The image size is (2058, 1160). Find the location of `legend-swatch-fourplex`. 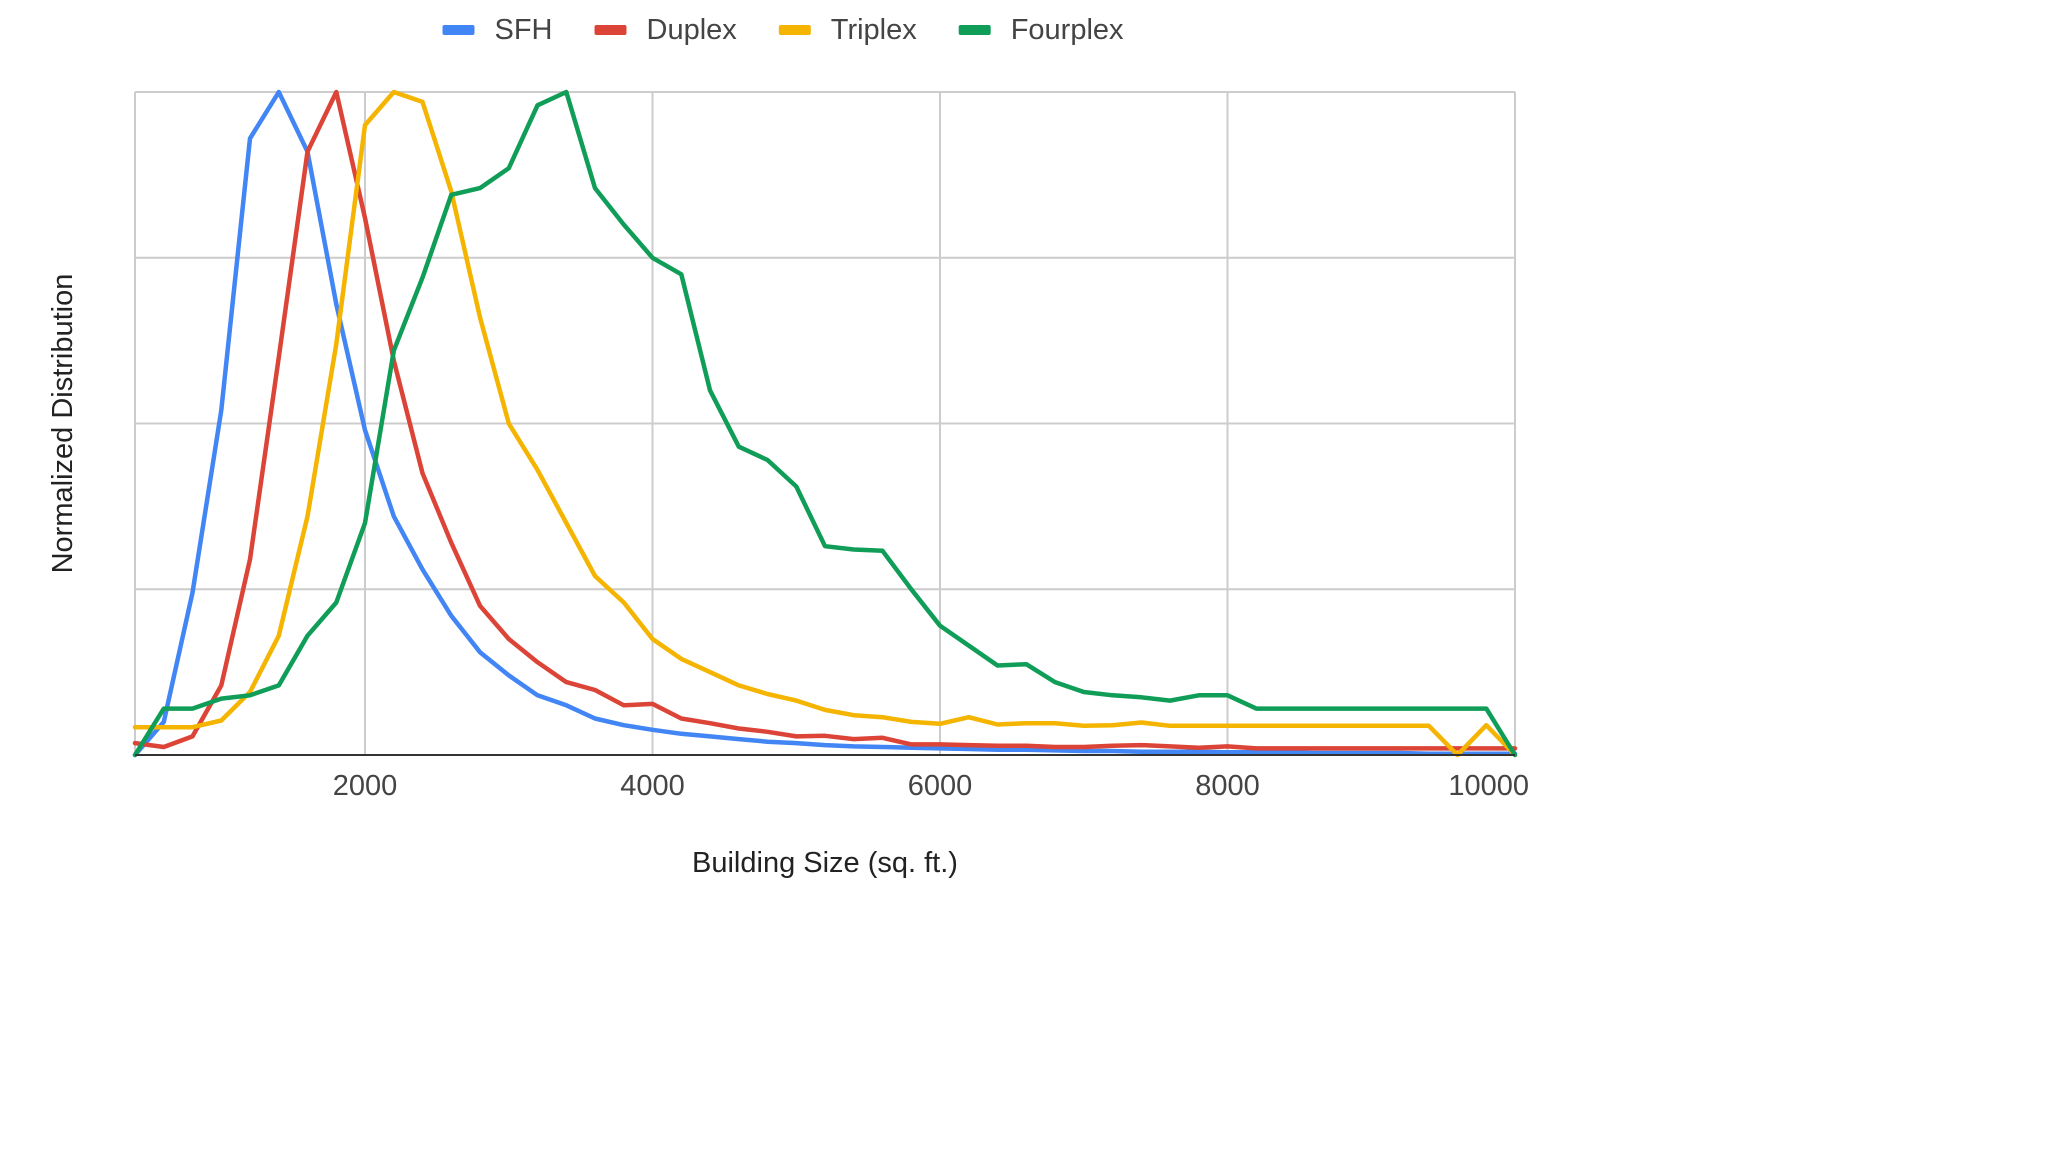

legend-swatch-fourplex is located at coordinates (974, 30).